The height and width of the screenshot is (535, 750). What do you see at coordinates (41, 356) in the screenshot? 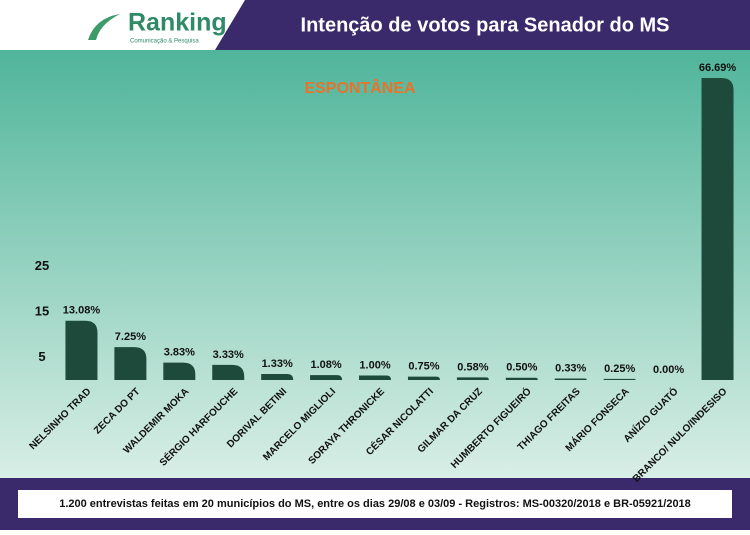
I see `y-tick-label: 5` at bounding box center [41, 356].